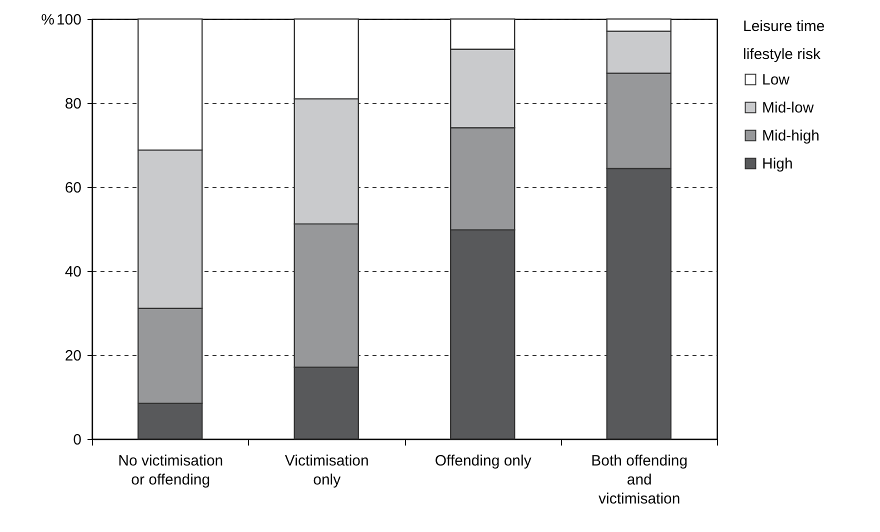  Describe the element at coordinates (326, 470) in the screenshot. I see `x-tick-label: Victimisation only` at that location.